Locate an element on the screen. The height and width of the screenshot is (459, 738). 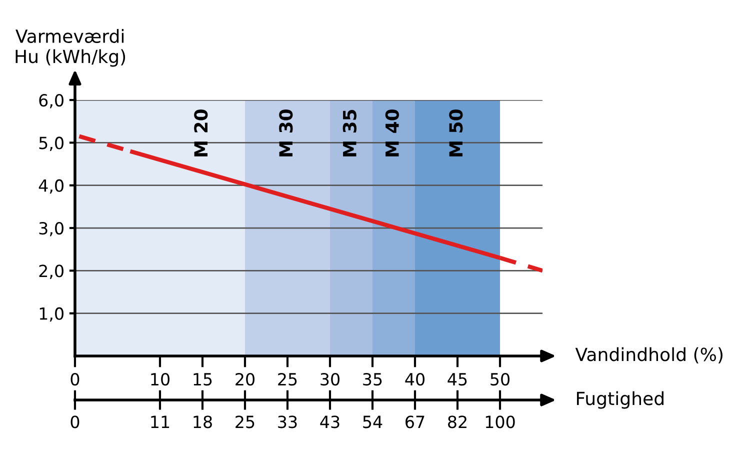
y-tick-label: 3,0 is located at coordinates (51, 229).